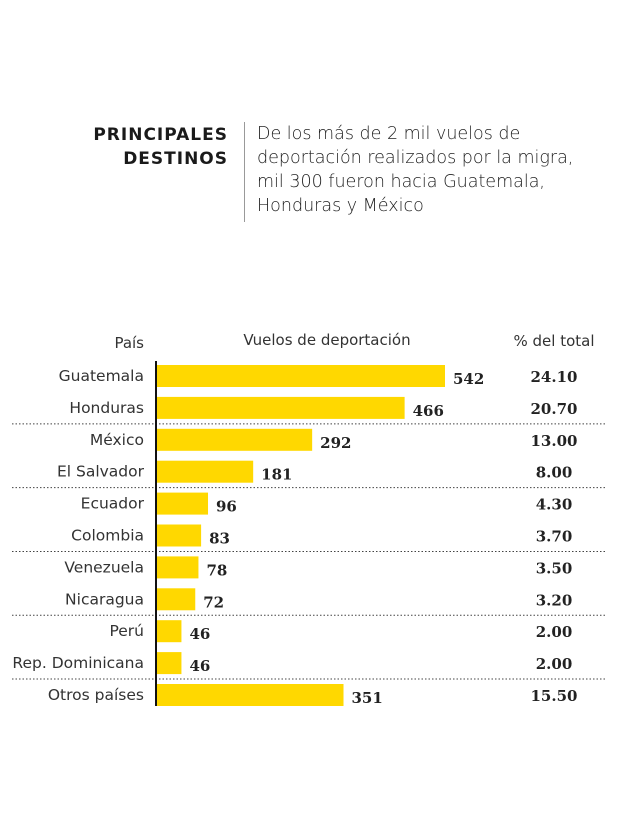 Image resolution: width=618 pixels, height=826 pixels. What do you see at coordinates (554, 600) in the screenshot?
I see `percent-label: 3.20` at bounding box center [554, 600].